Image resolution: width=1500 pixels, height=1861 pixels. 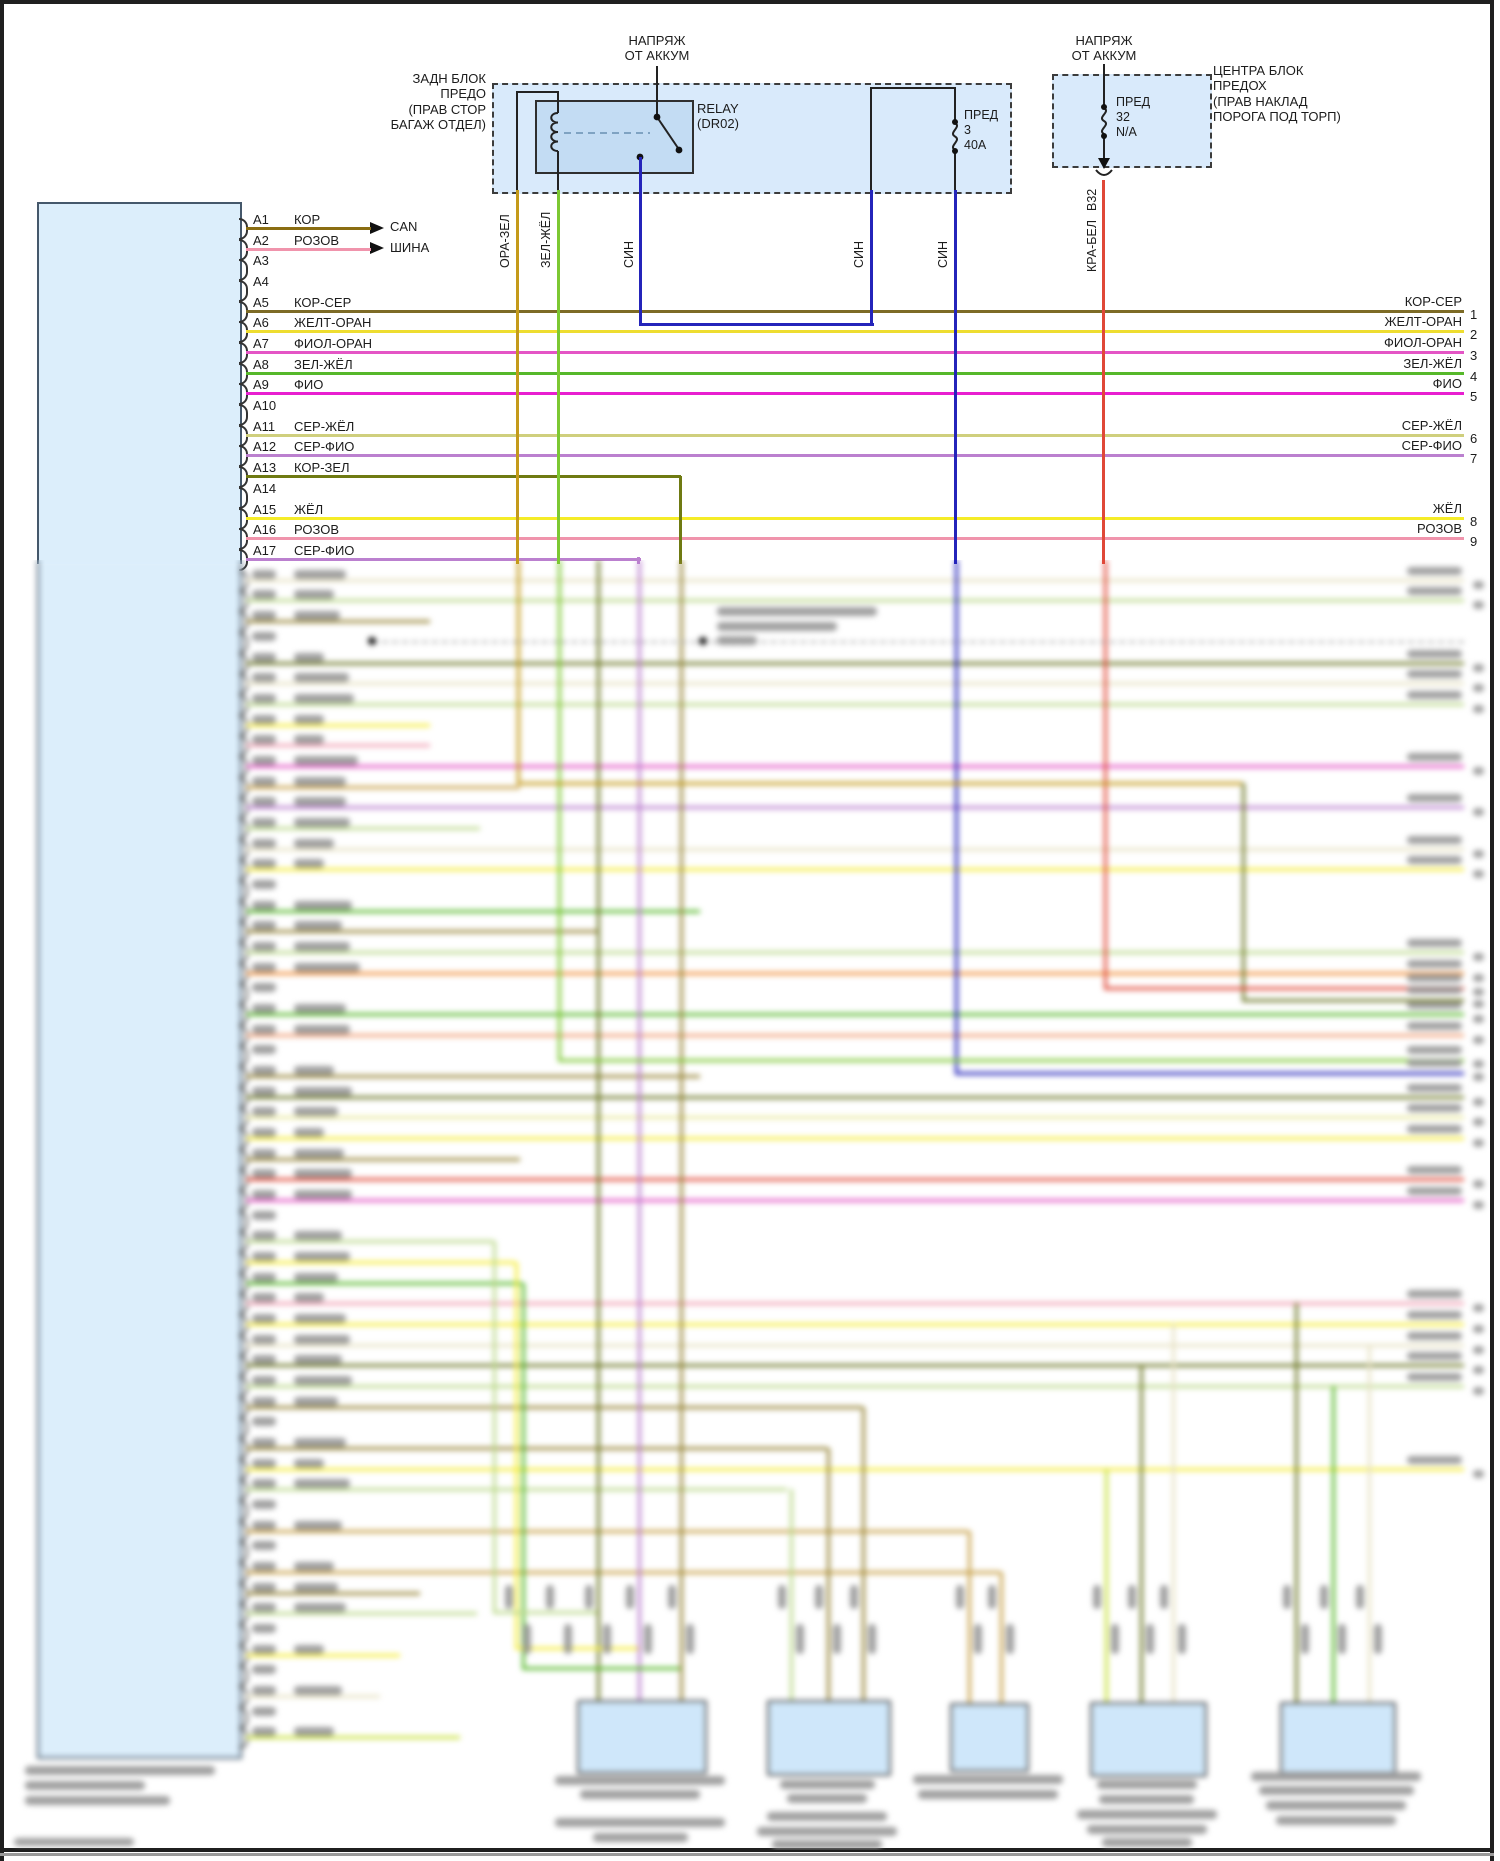 I want to click on pin-wire-A2, so click(x=308, y=249).